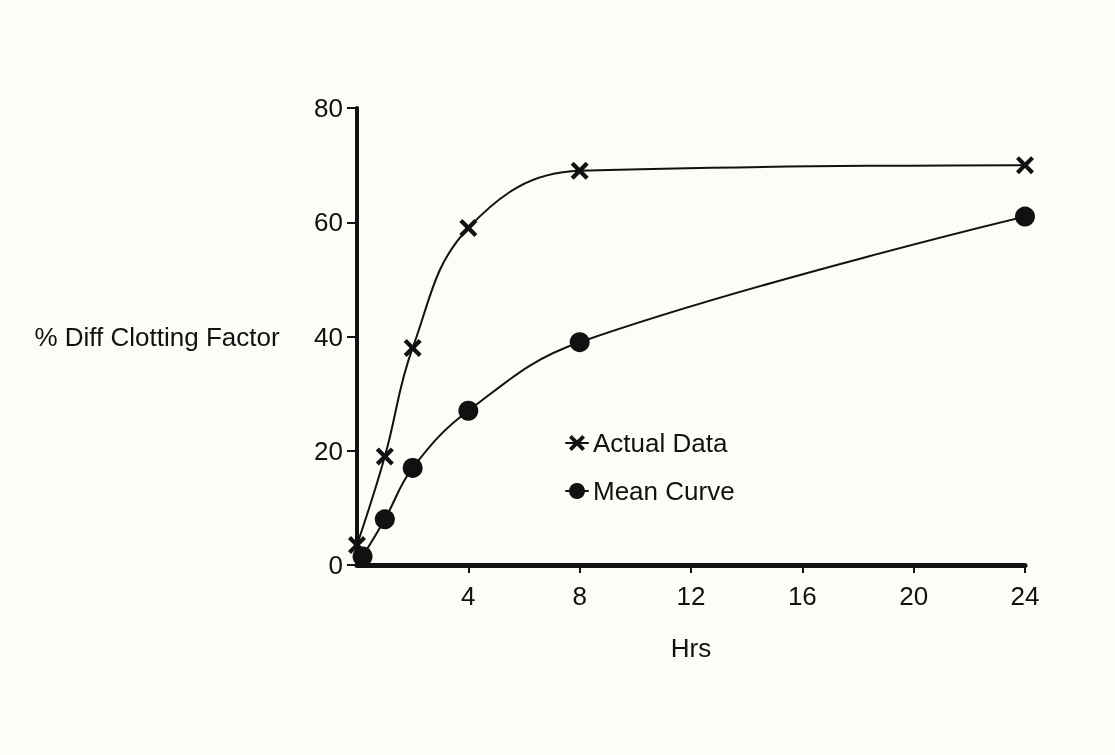 This screenshot has width=1115, height=755. Describe the element at coordinates (691, 648) in the screenshot. I see `x-axis-title: Hrs` at that location.